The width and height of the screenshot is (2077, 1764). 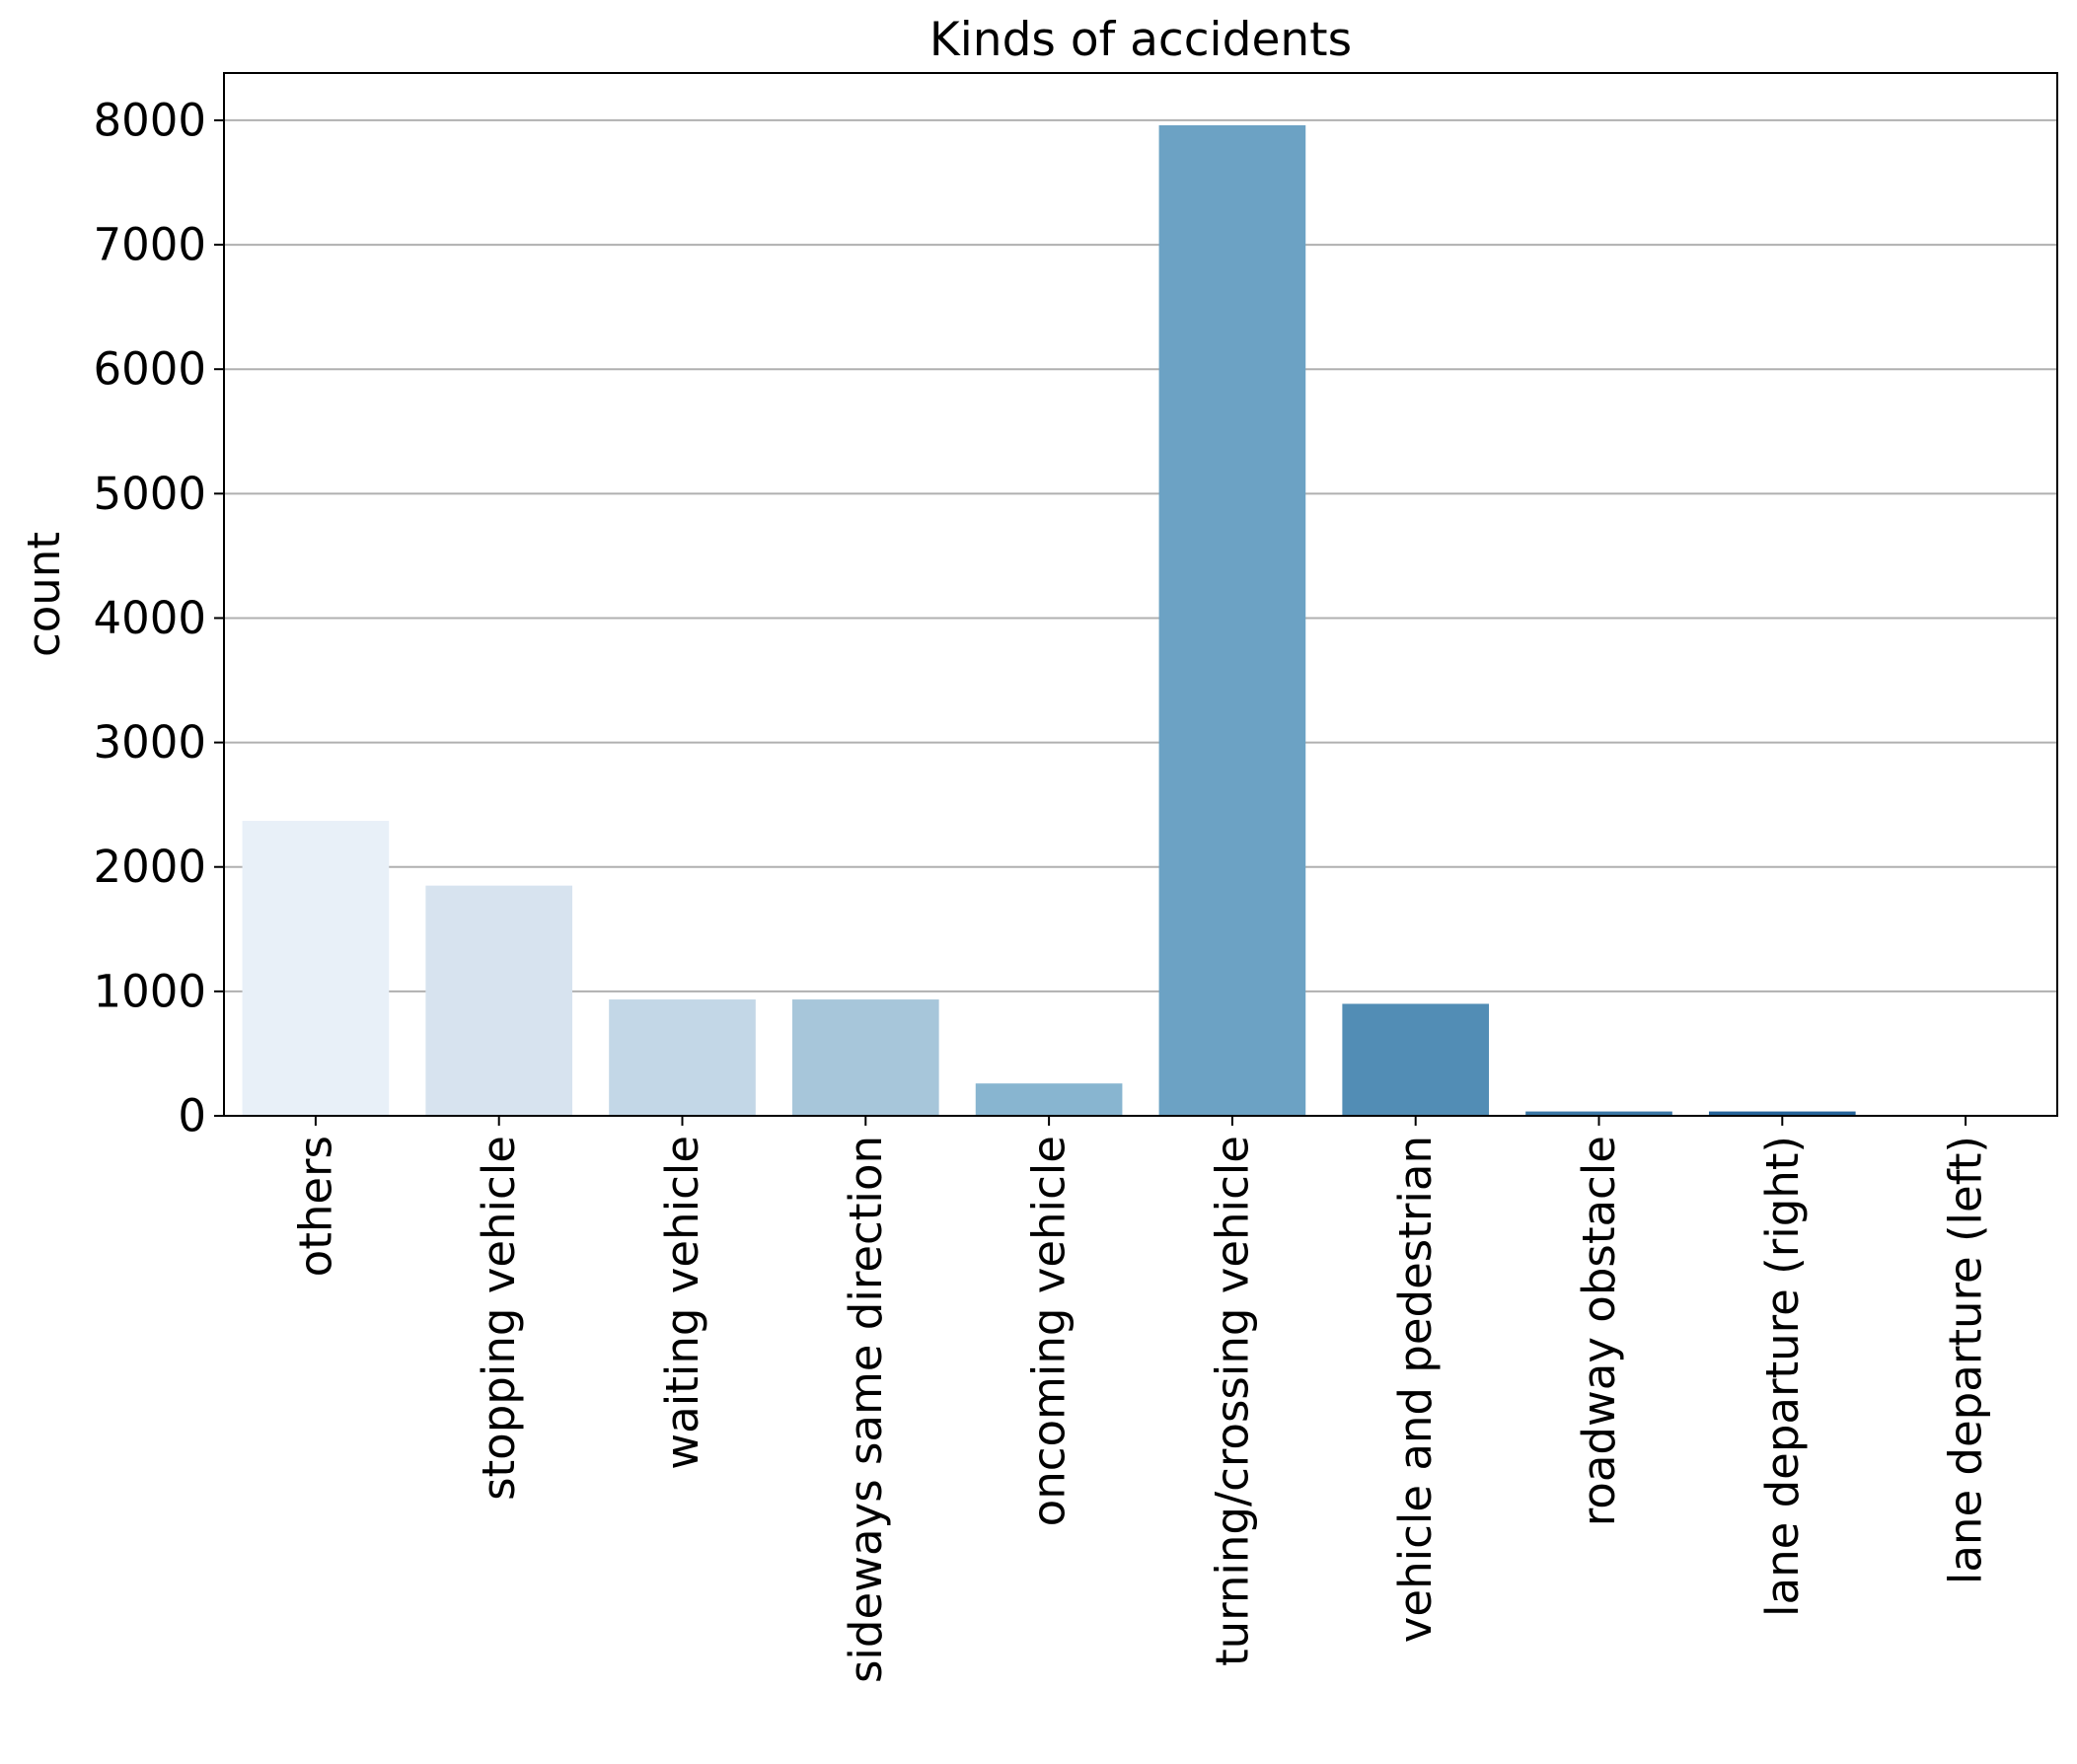 What do you see at coordinates (1598, 1113) in the screenshot?
I see `bar-roadway-obstacle` at bounding box center [1598, 1113].